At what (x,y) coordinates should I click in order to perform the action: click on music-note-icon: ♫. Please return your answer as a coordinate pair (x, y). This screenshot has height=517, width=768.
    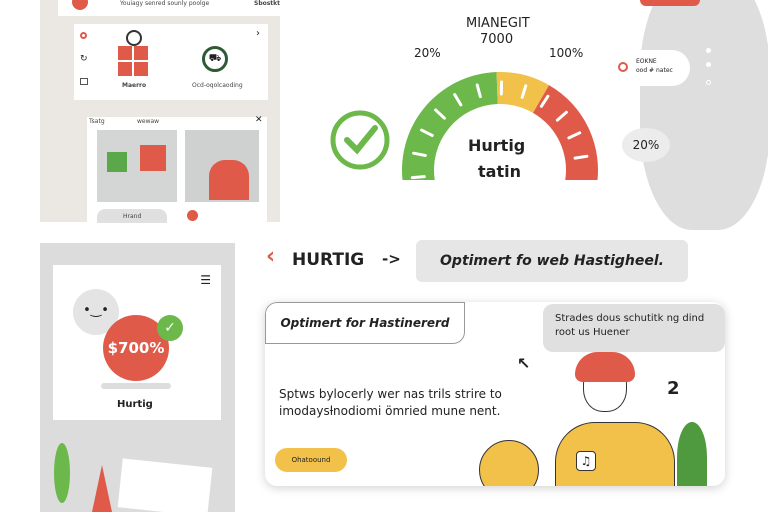
    Looking at the image, I should click on (586, 461).